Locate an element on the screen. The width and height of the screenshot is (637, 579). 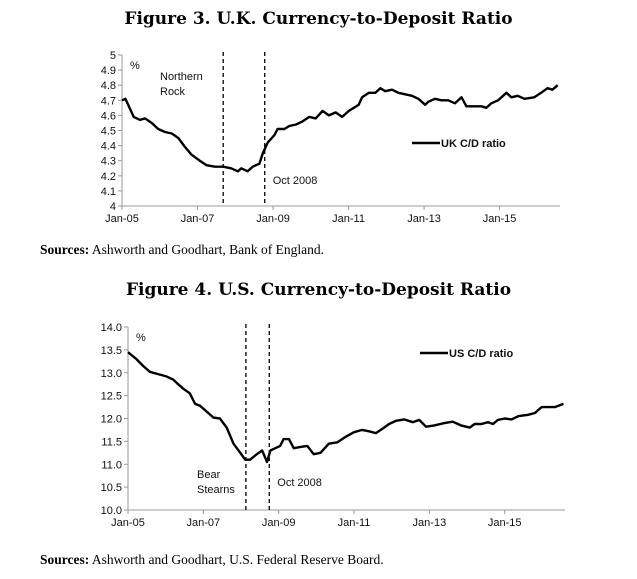
sources-text: Ashworth and Goodhart, Bank of England. is located at coordinates (206, 249).